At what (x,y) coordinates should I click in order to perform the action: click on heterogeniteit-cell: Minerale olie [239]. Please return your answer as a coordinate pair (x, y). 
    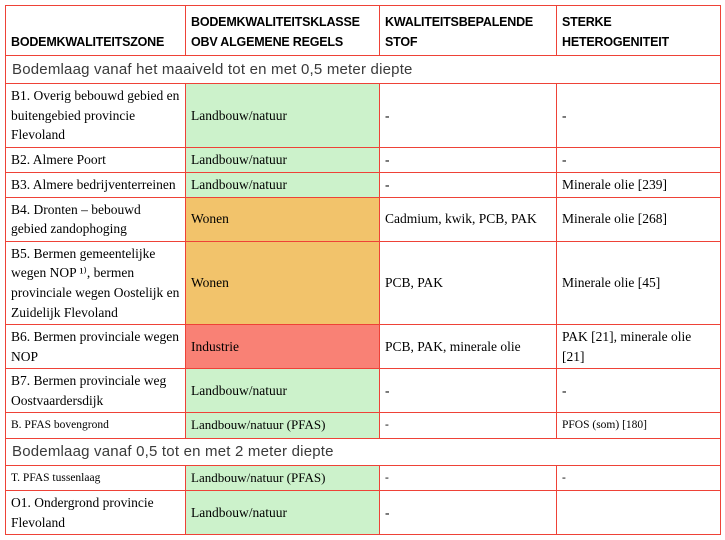
    Looking at the image, I should click on (638, 184).